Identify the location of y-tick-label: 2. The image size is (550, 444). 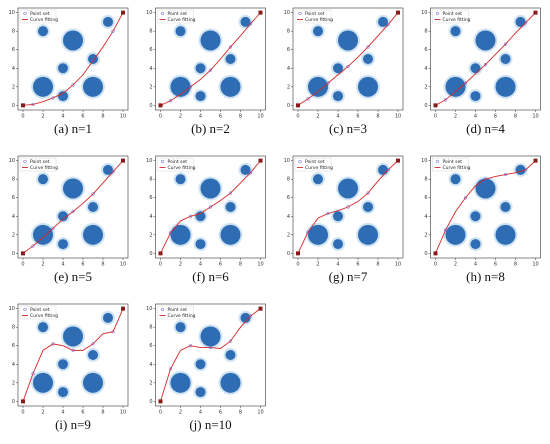
(13, 383).